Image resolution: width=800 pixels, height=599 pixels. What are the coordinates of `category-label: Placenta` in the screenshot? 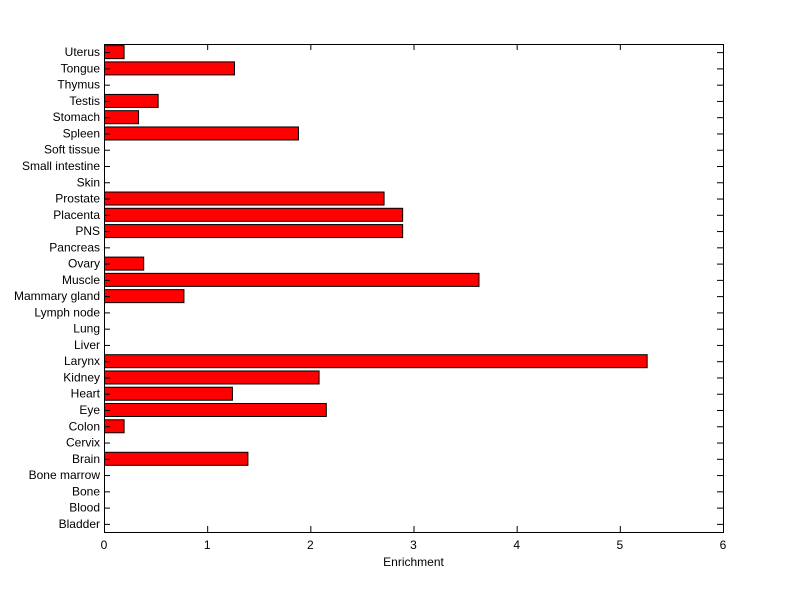 It's located at (76, 215).